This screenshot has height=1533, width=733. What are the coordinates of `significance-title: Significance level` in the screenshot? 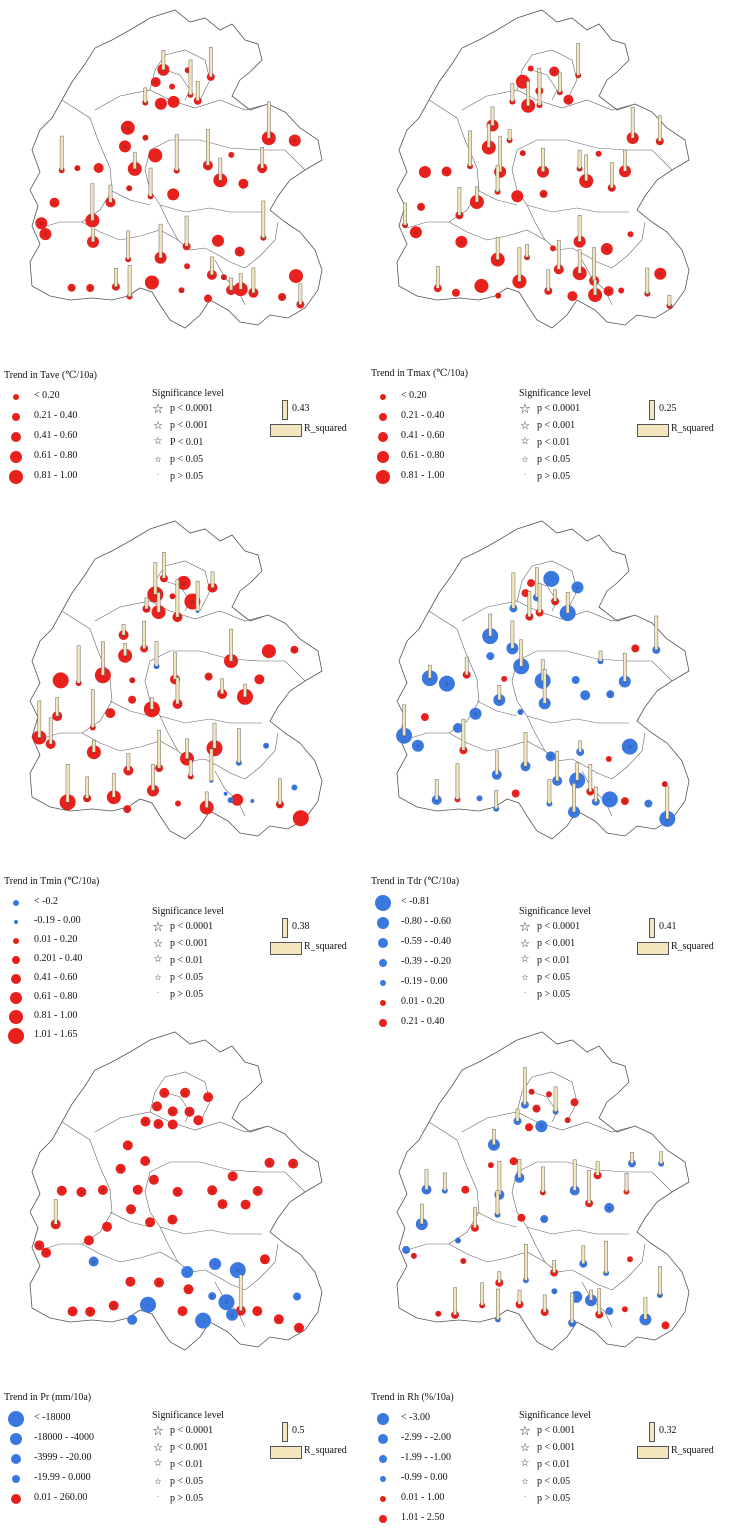 It's located at (555, 911).